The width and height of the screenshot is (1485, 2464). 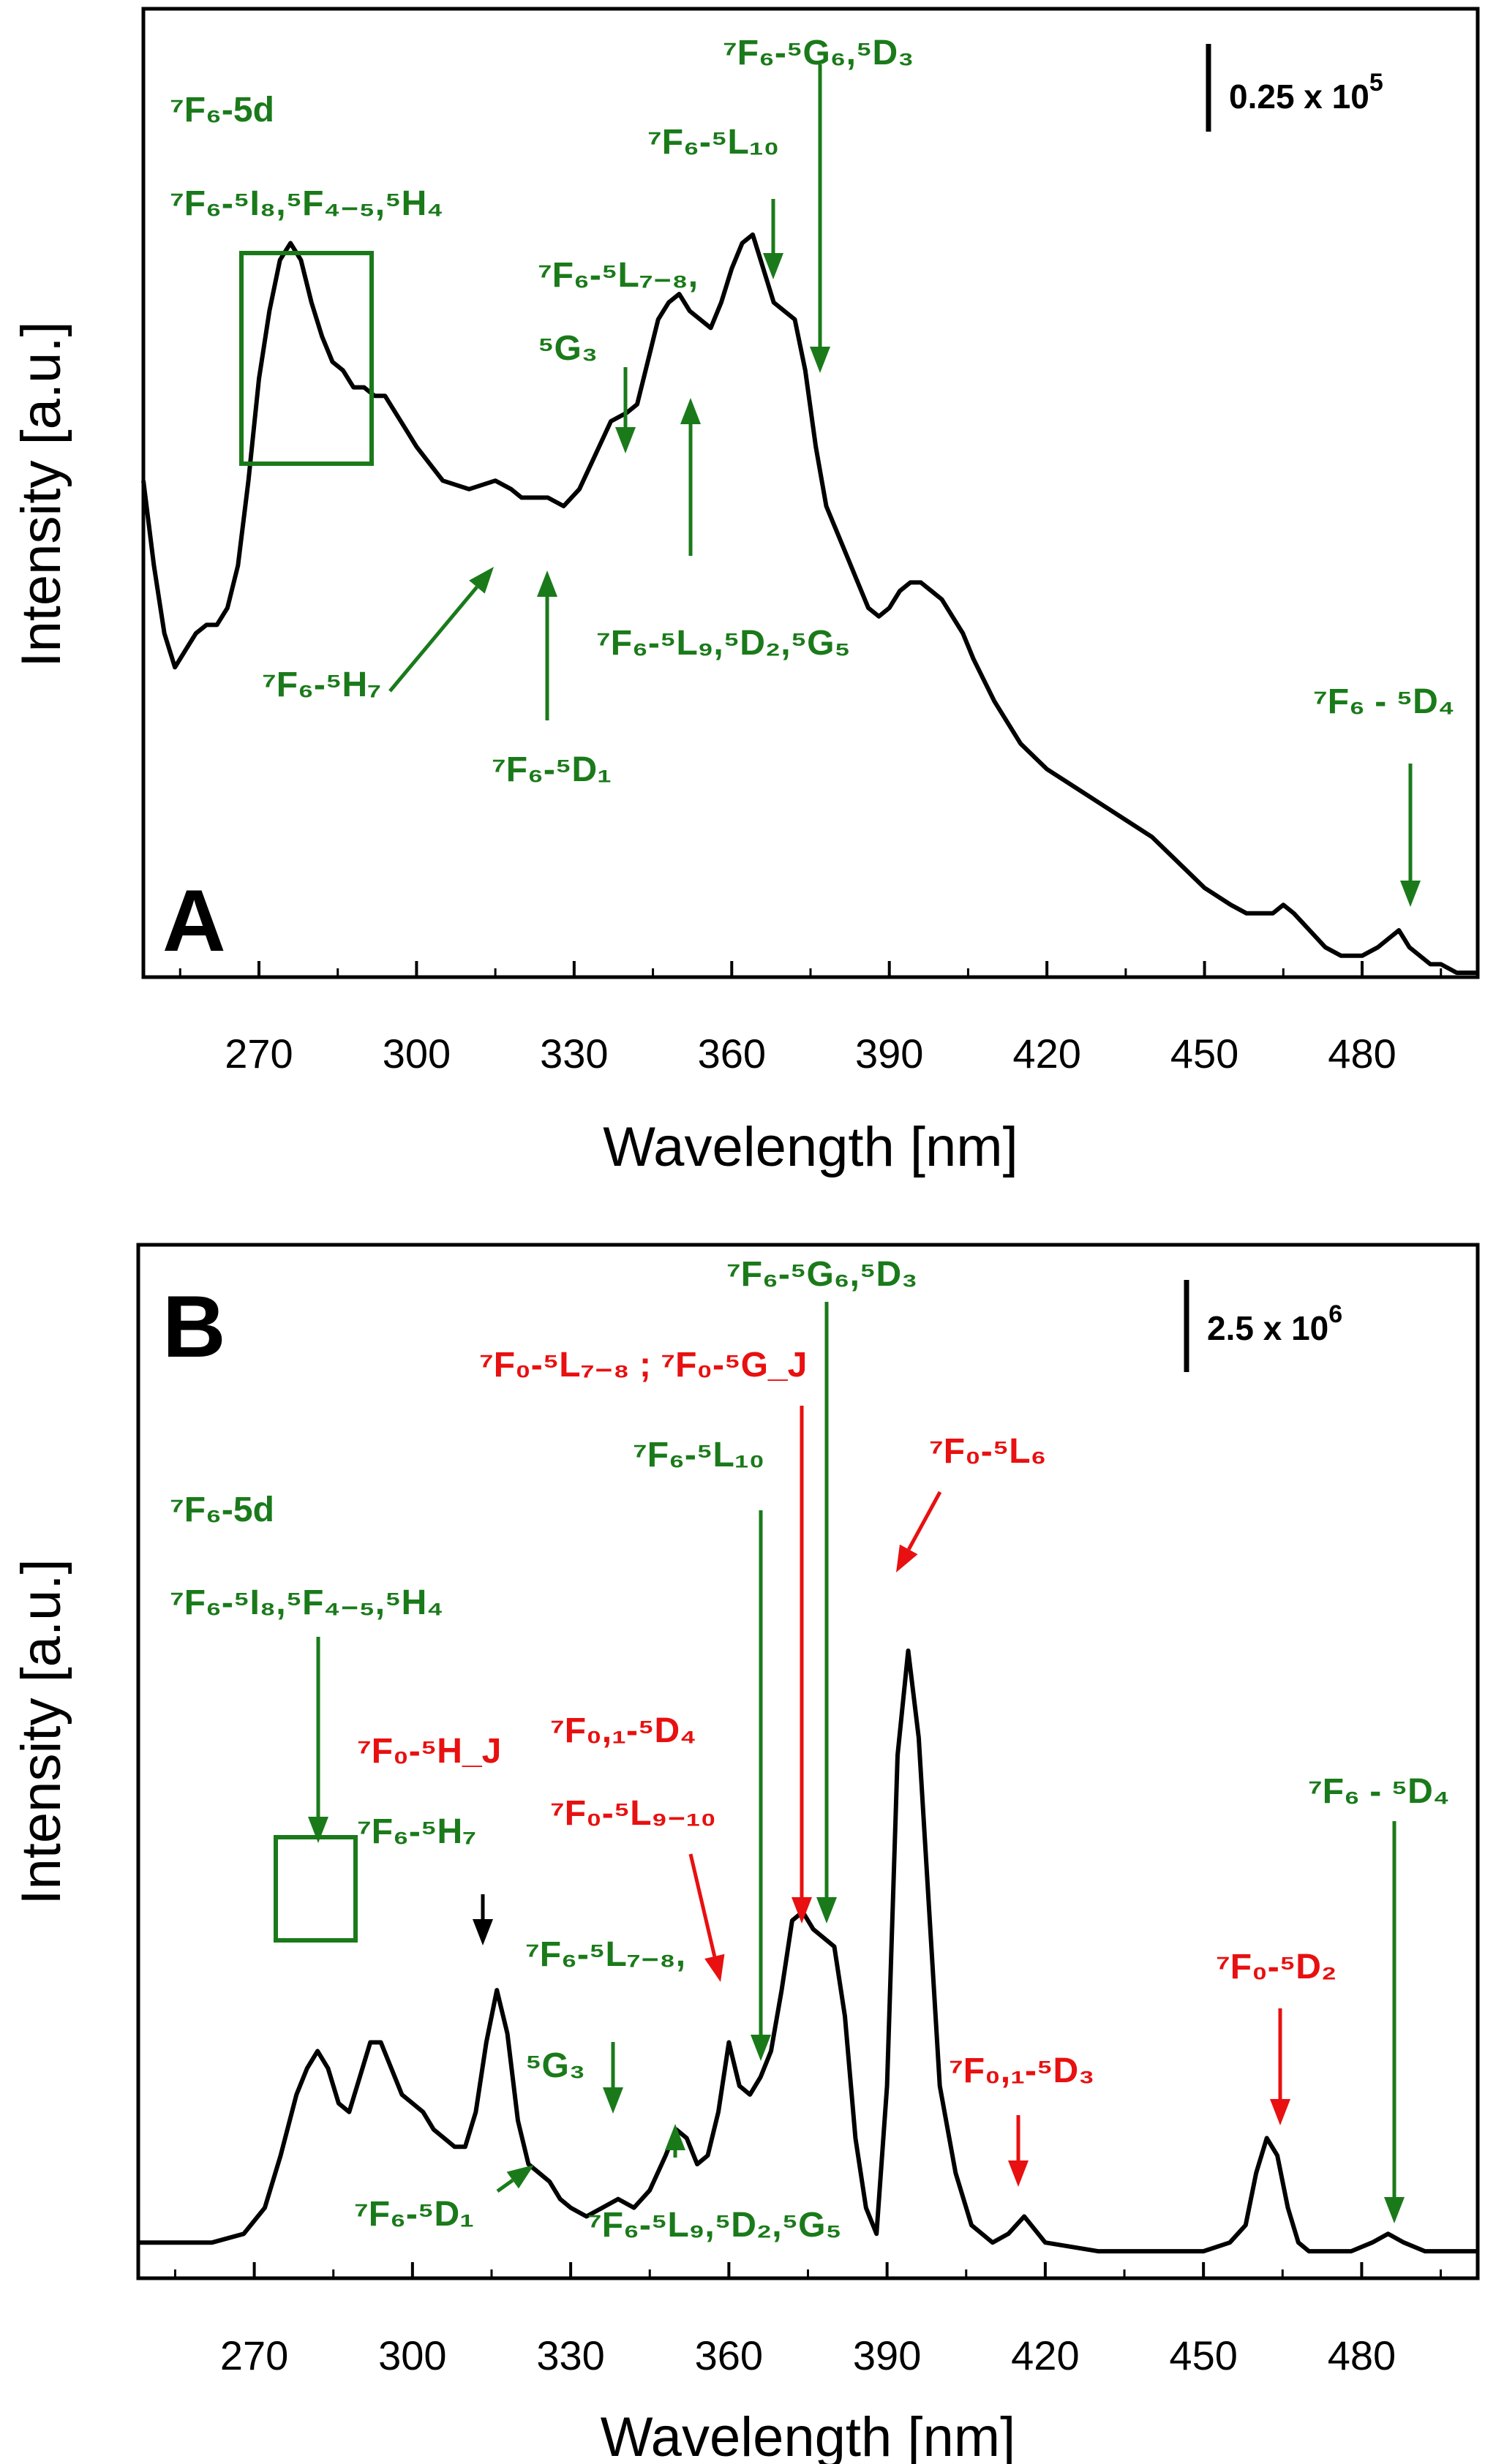 I want to click on transition-label: ⁷F₀,₁-⁵D₃, so click(x=1022, y=2071).